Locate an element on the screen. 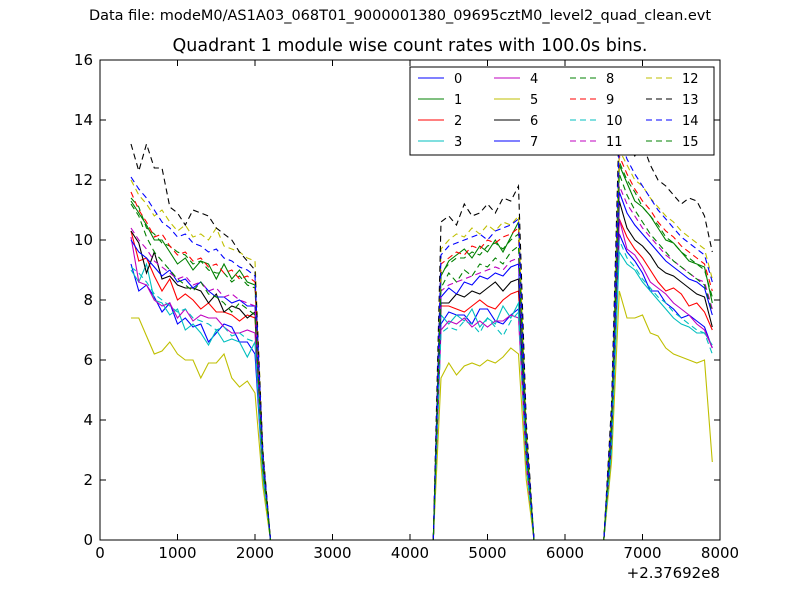 This screenshot has height=600, width=800. x-tick-label: 1000 is located at coordinates (177, 553).